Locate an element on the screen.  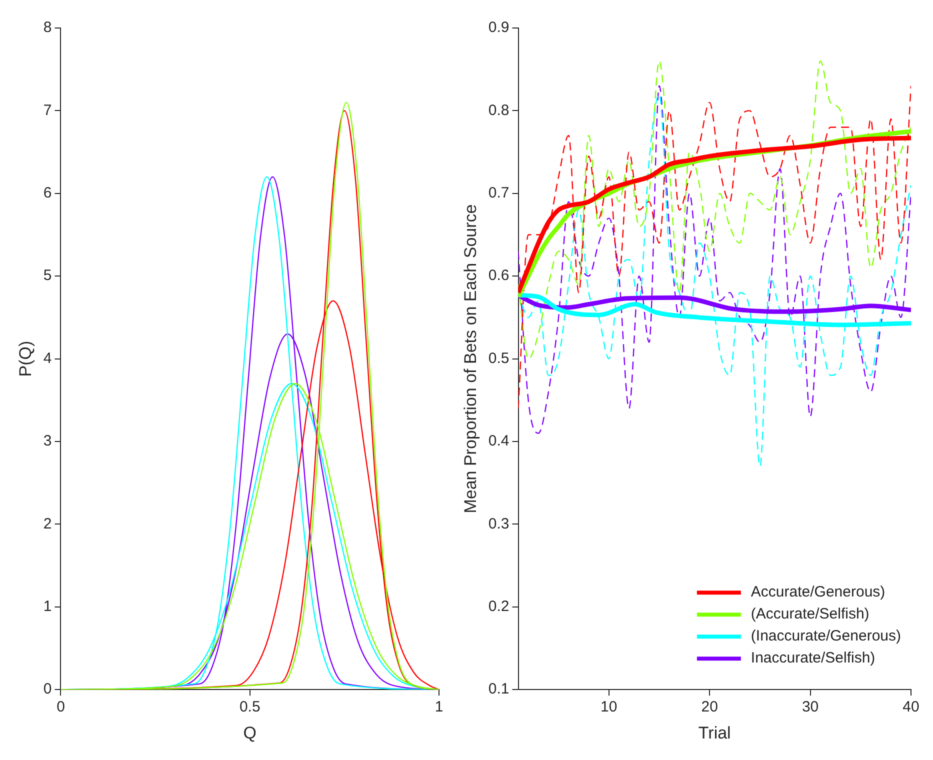
y-tick-label: 7 is located at coordinates (47, 110).